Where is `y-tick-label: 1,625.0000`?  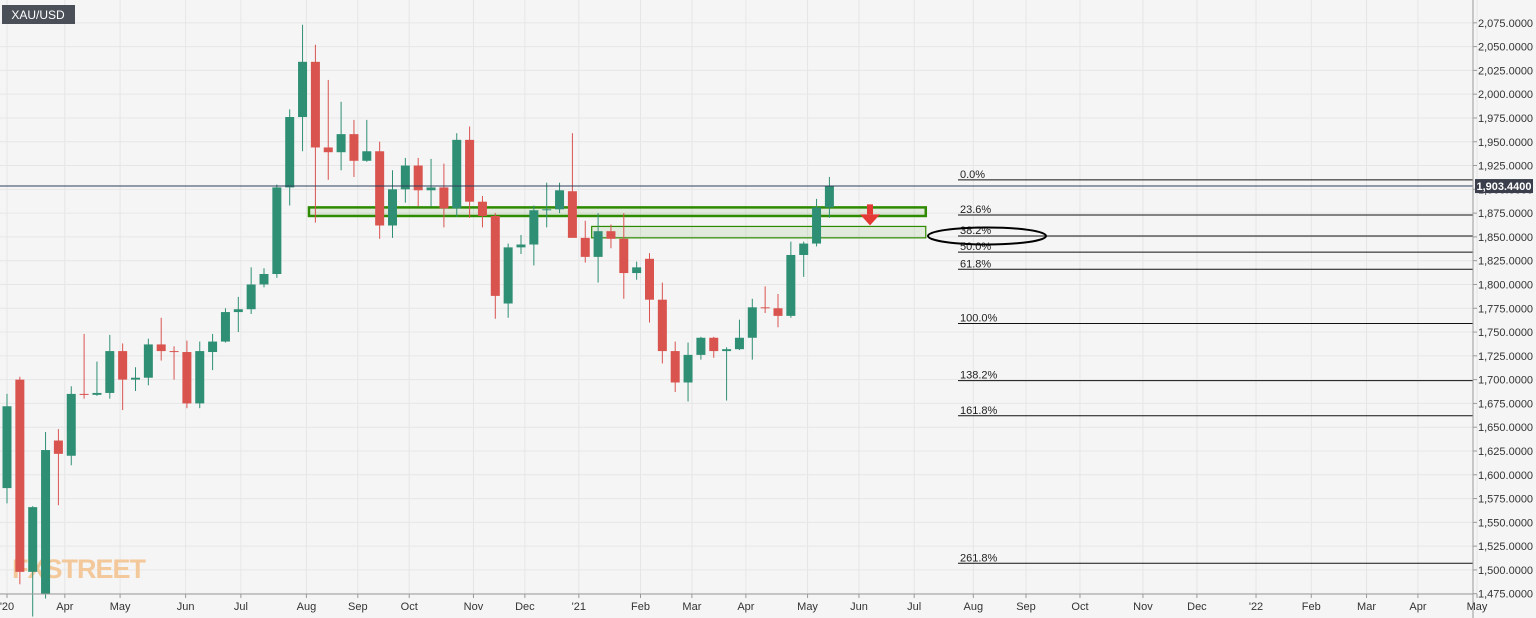 y-tick-label: 1,625.0000 is located at coordinates (1505, 452).